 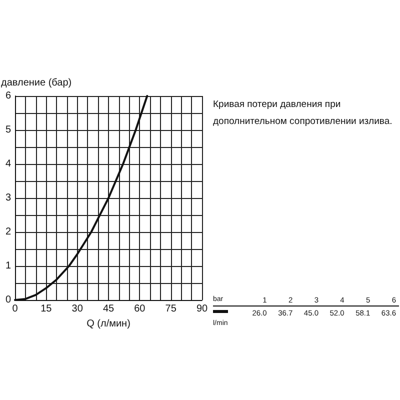 What do you see at coordinates (78, 309) in the screenshot?
I see `x-tick-label: 30` at bounding box center [78, 309].